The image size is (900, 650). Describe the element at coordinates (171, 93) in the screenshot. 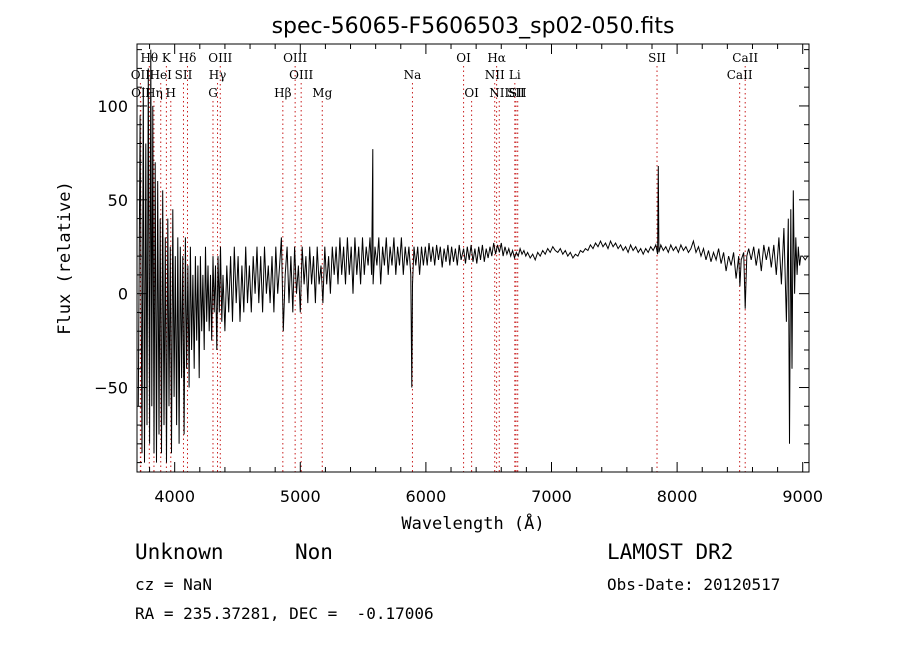

I see `line-label-20: H` at that location.